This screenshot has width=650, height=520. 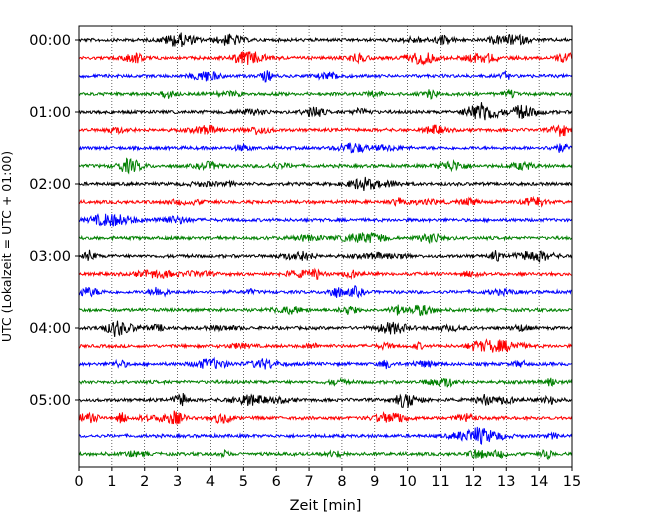 I want to click on x-tick-label-10: 10, so click(x=407, y=482).